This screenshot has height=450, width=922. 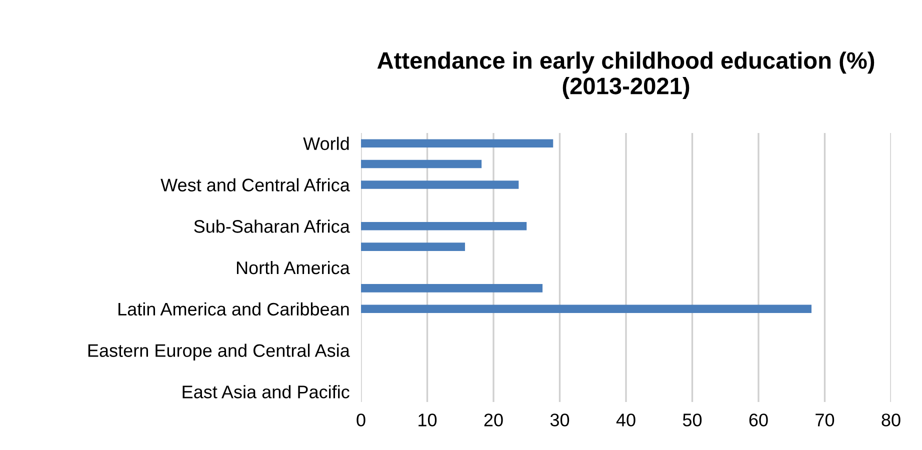 I want to click on x-tick-label: 80, so click(x=891, y=420).